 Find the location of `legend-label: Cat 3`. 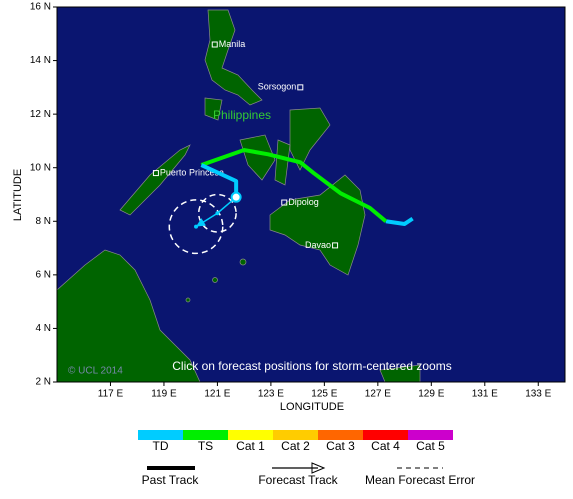

legend-label: Cat 3 is located at coordinates (340, 446).